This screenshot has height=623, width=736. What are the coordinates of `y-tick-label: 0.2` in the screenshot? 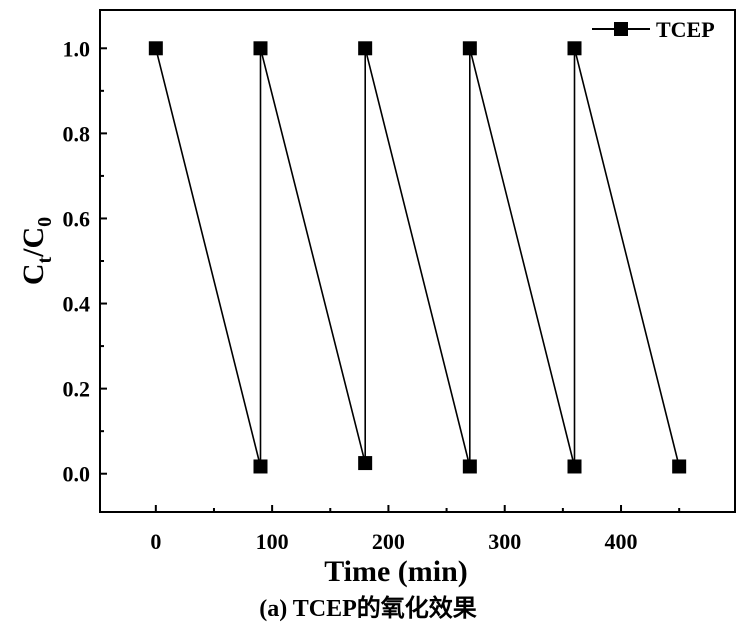 It's located at (77, 389).